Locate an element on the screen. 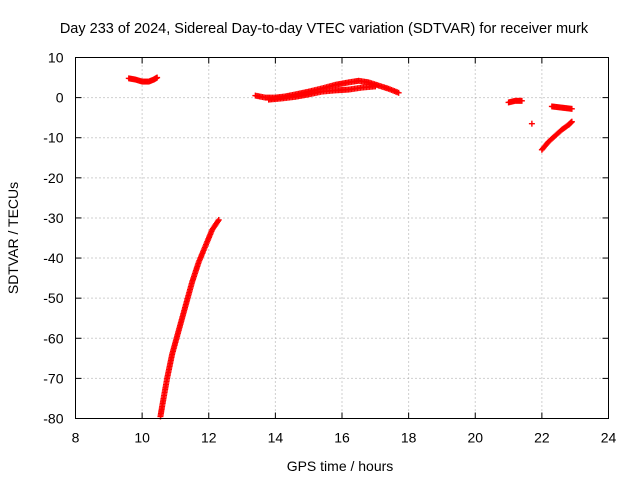 The image size is (640, 480). y-tick-label: 0 is located at coordinates (60, 98).